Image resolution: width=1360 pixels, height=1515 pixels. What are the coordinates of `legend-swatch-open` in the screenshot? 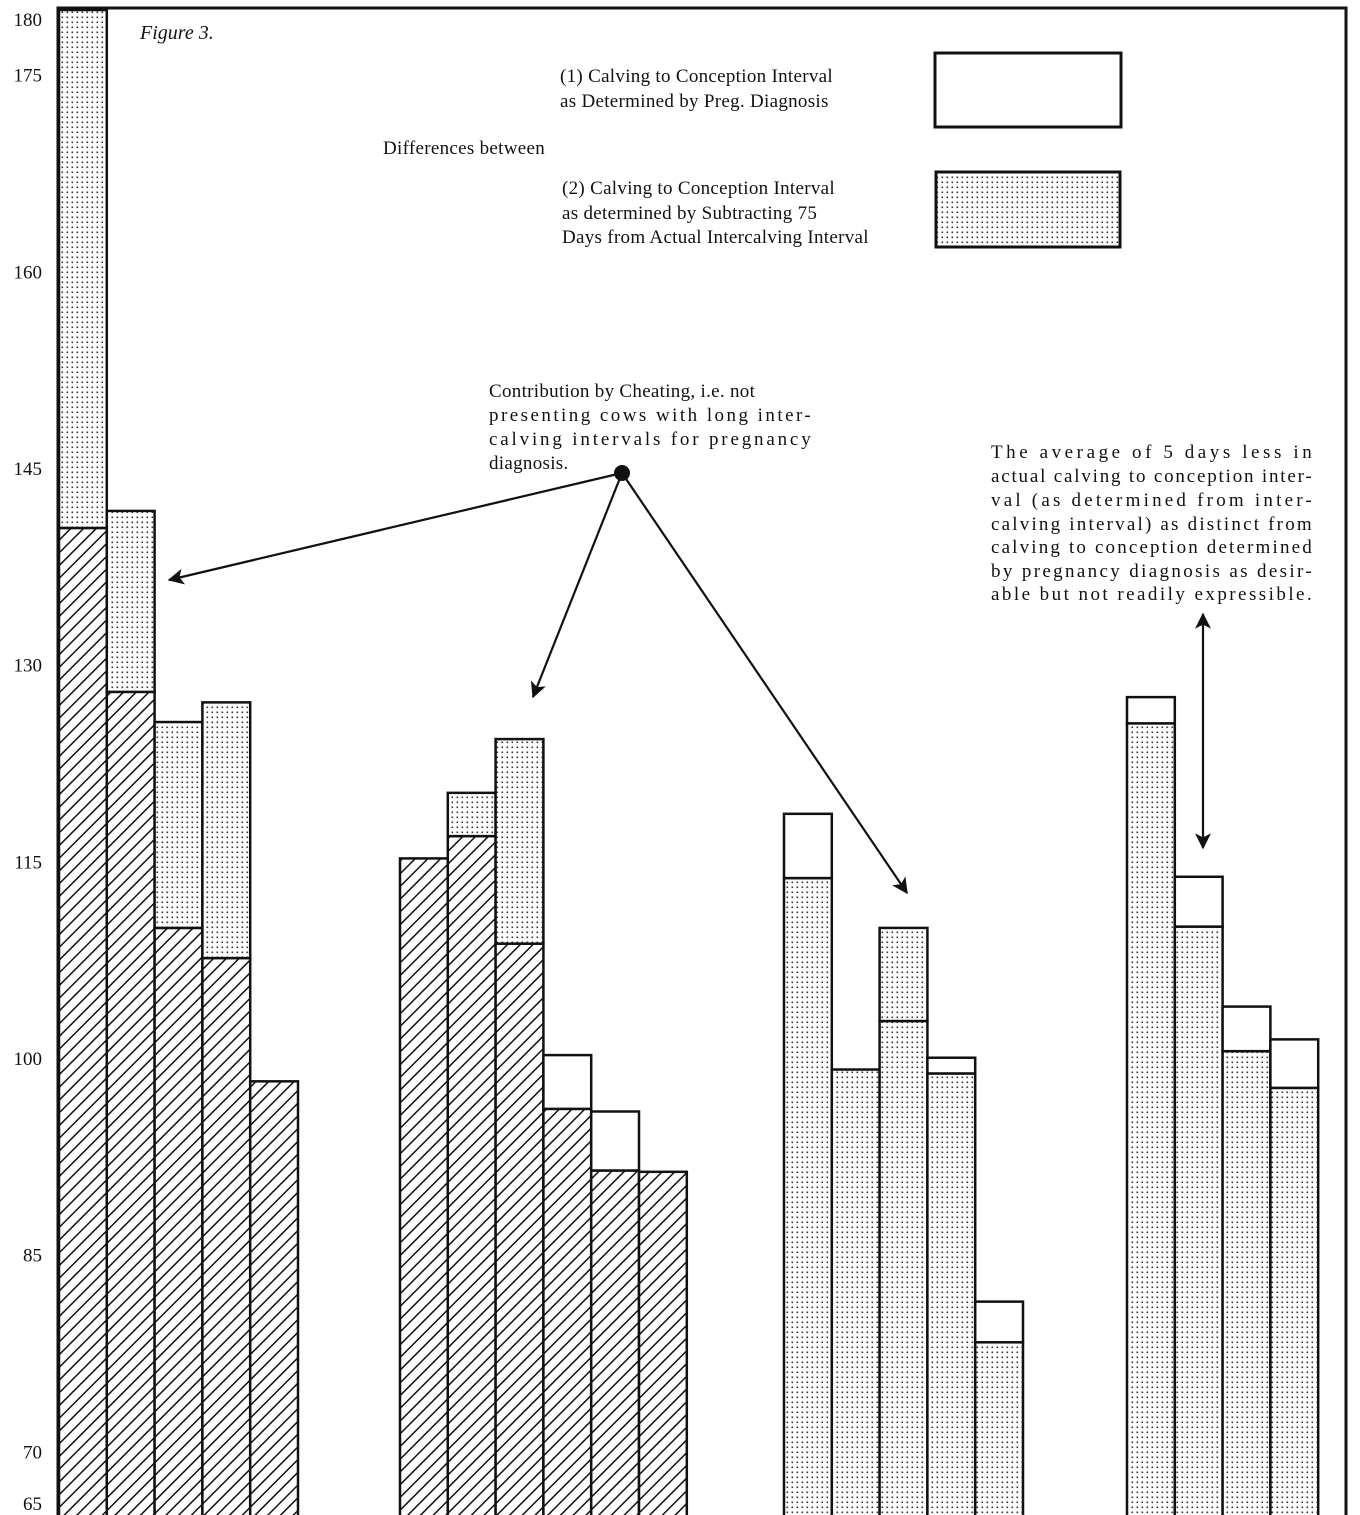 It's located at (1028, 90).